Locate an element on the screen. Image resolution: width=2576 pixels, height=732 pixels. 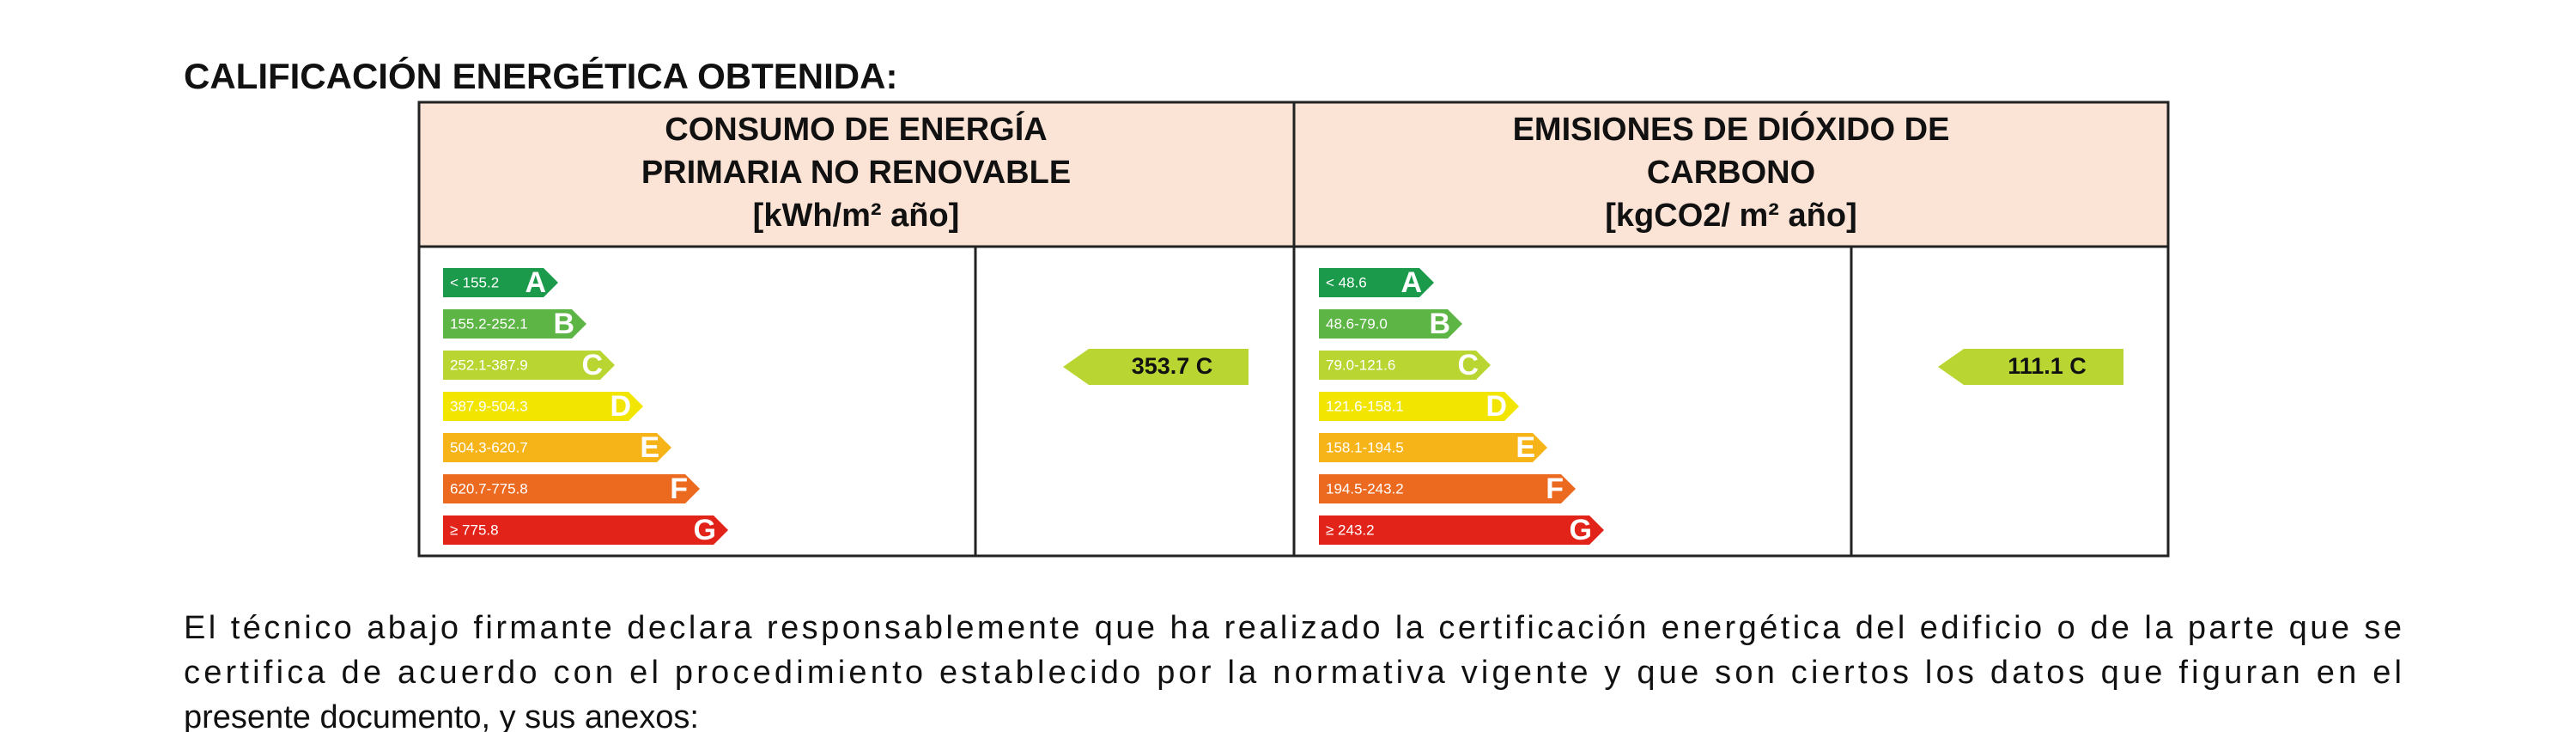
result-value: 353.7 C is located at coordinates (1173, 366).